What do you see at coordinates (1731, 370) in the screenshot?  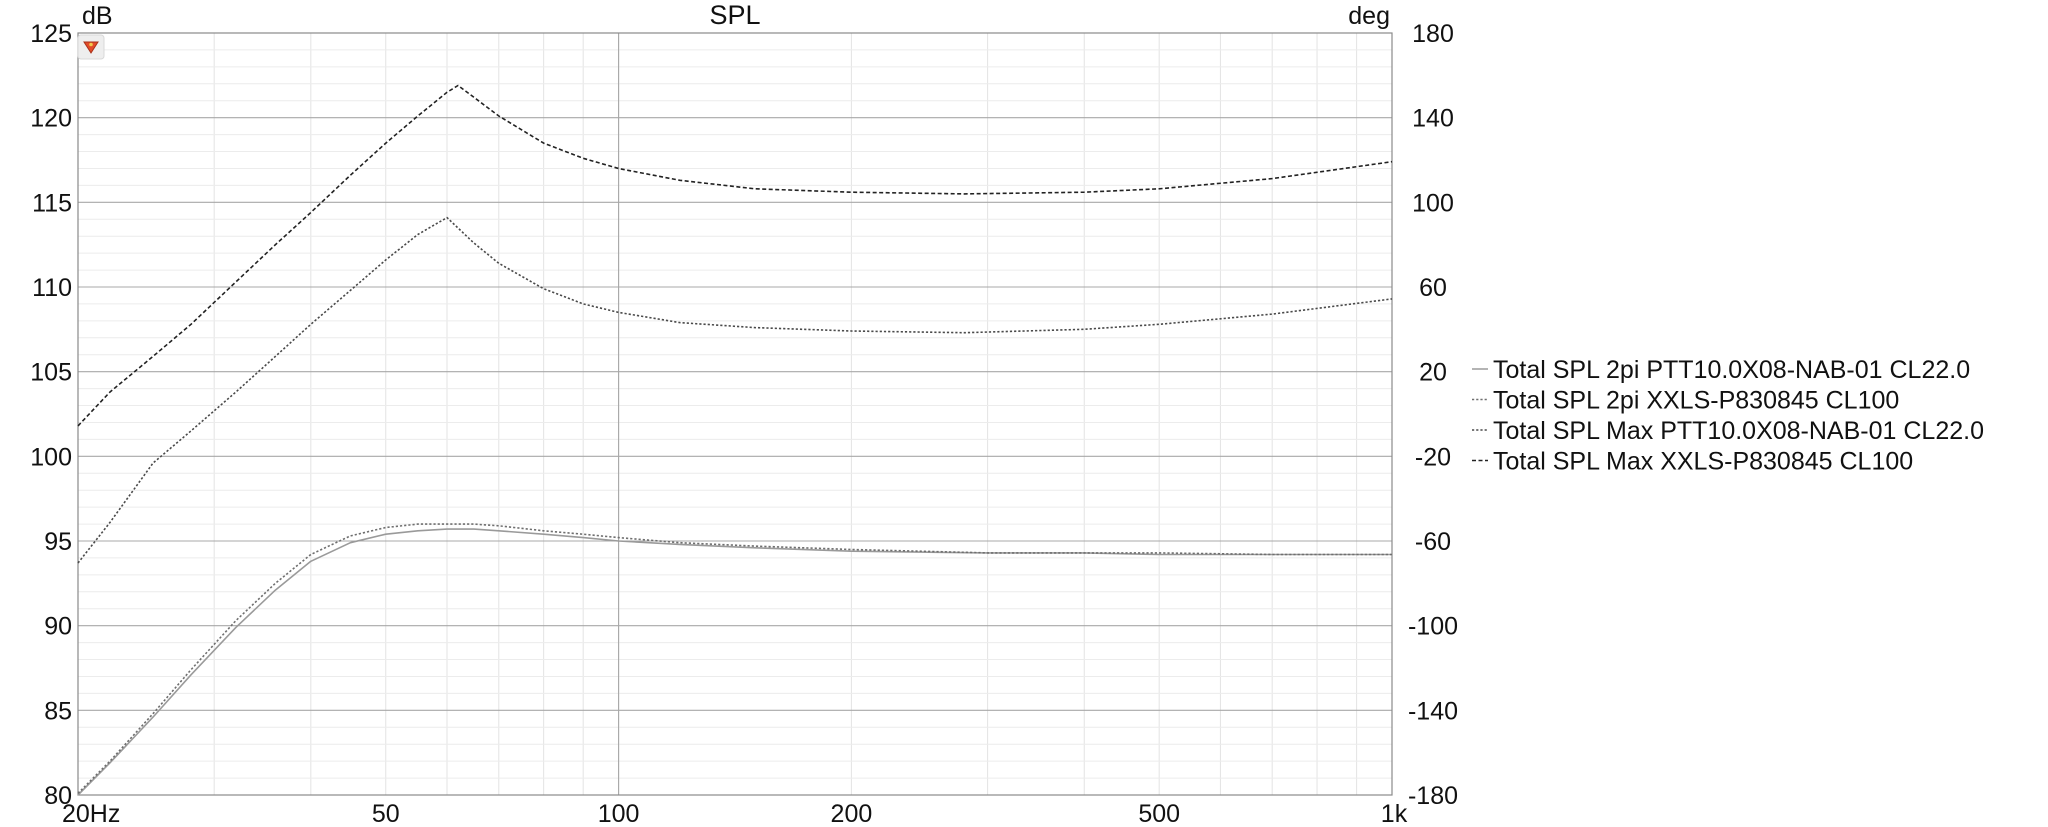 I see `legend-label: Total SPL 2pi PTT10.0X08-NAB-01 CL22.0` at bounding box center [1731, 370].